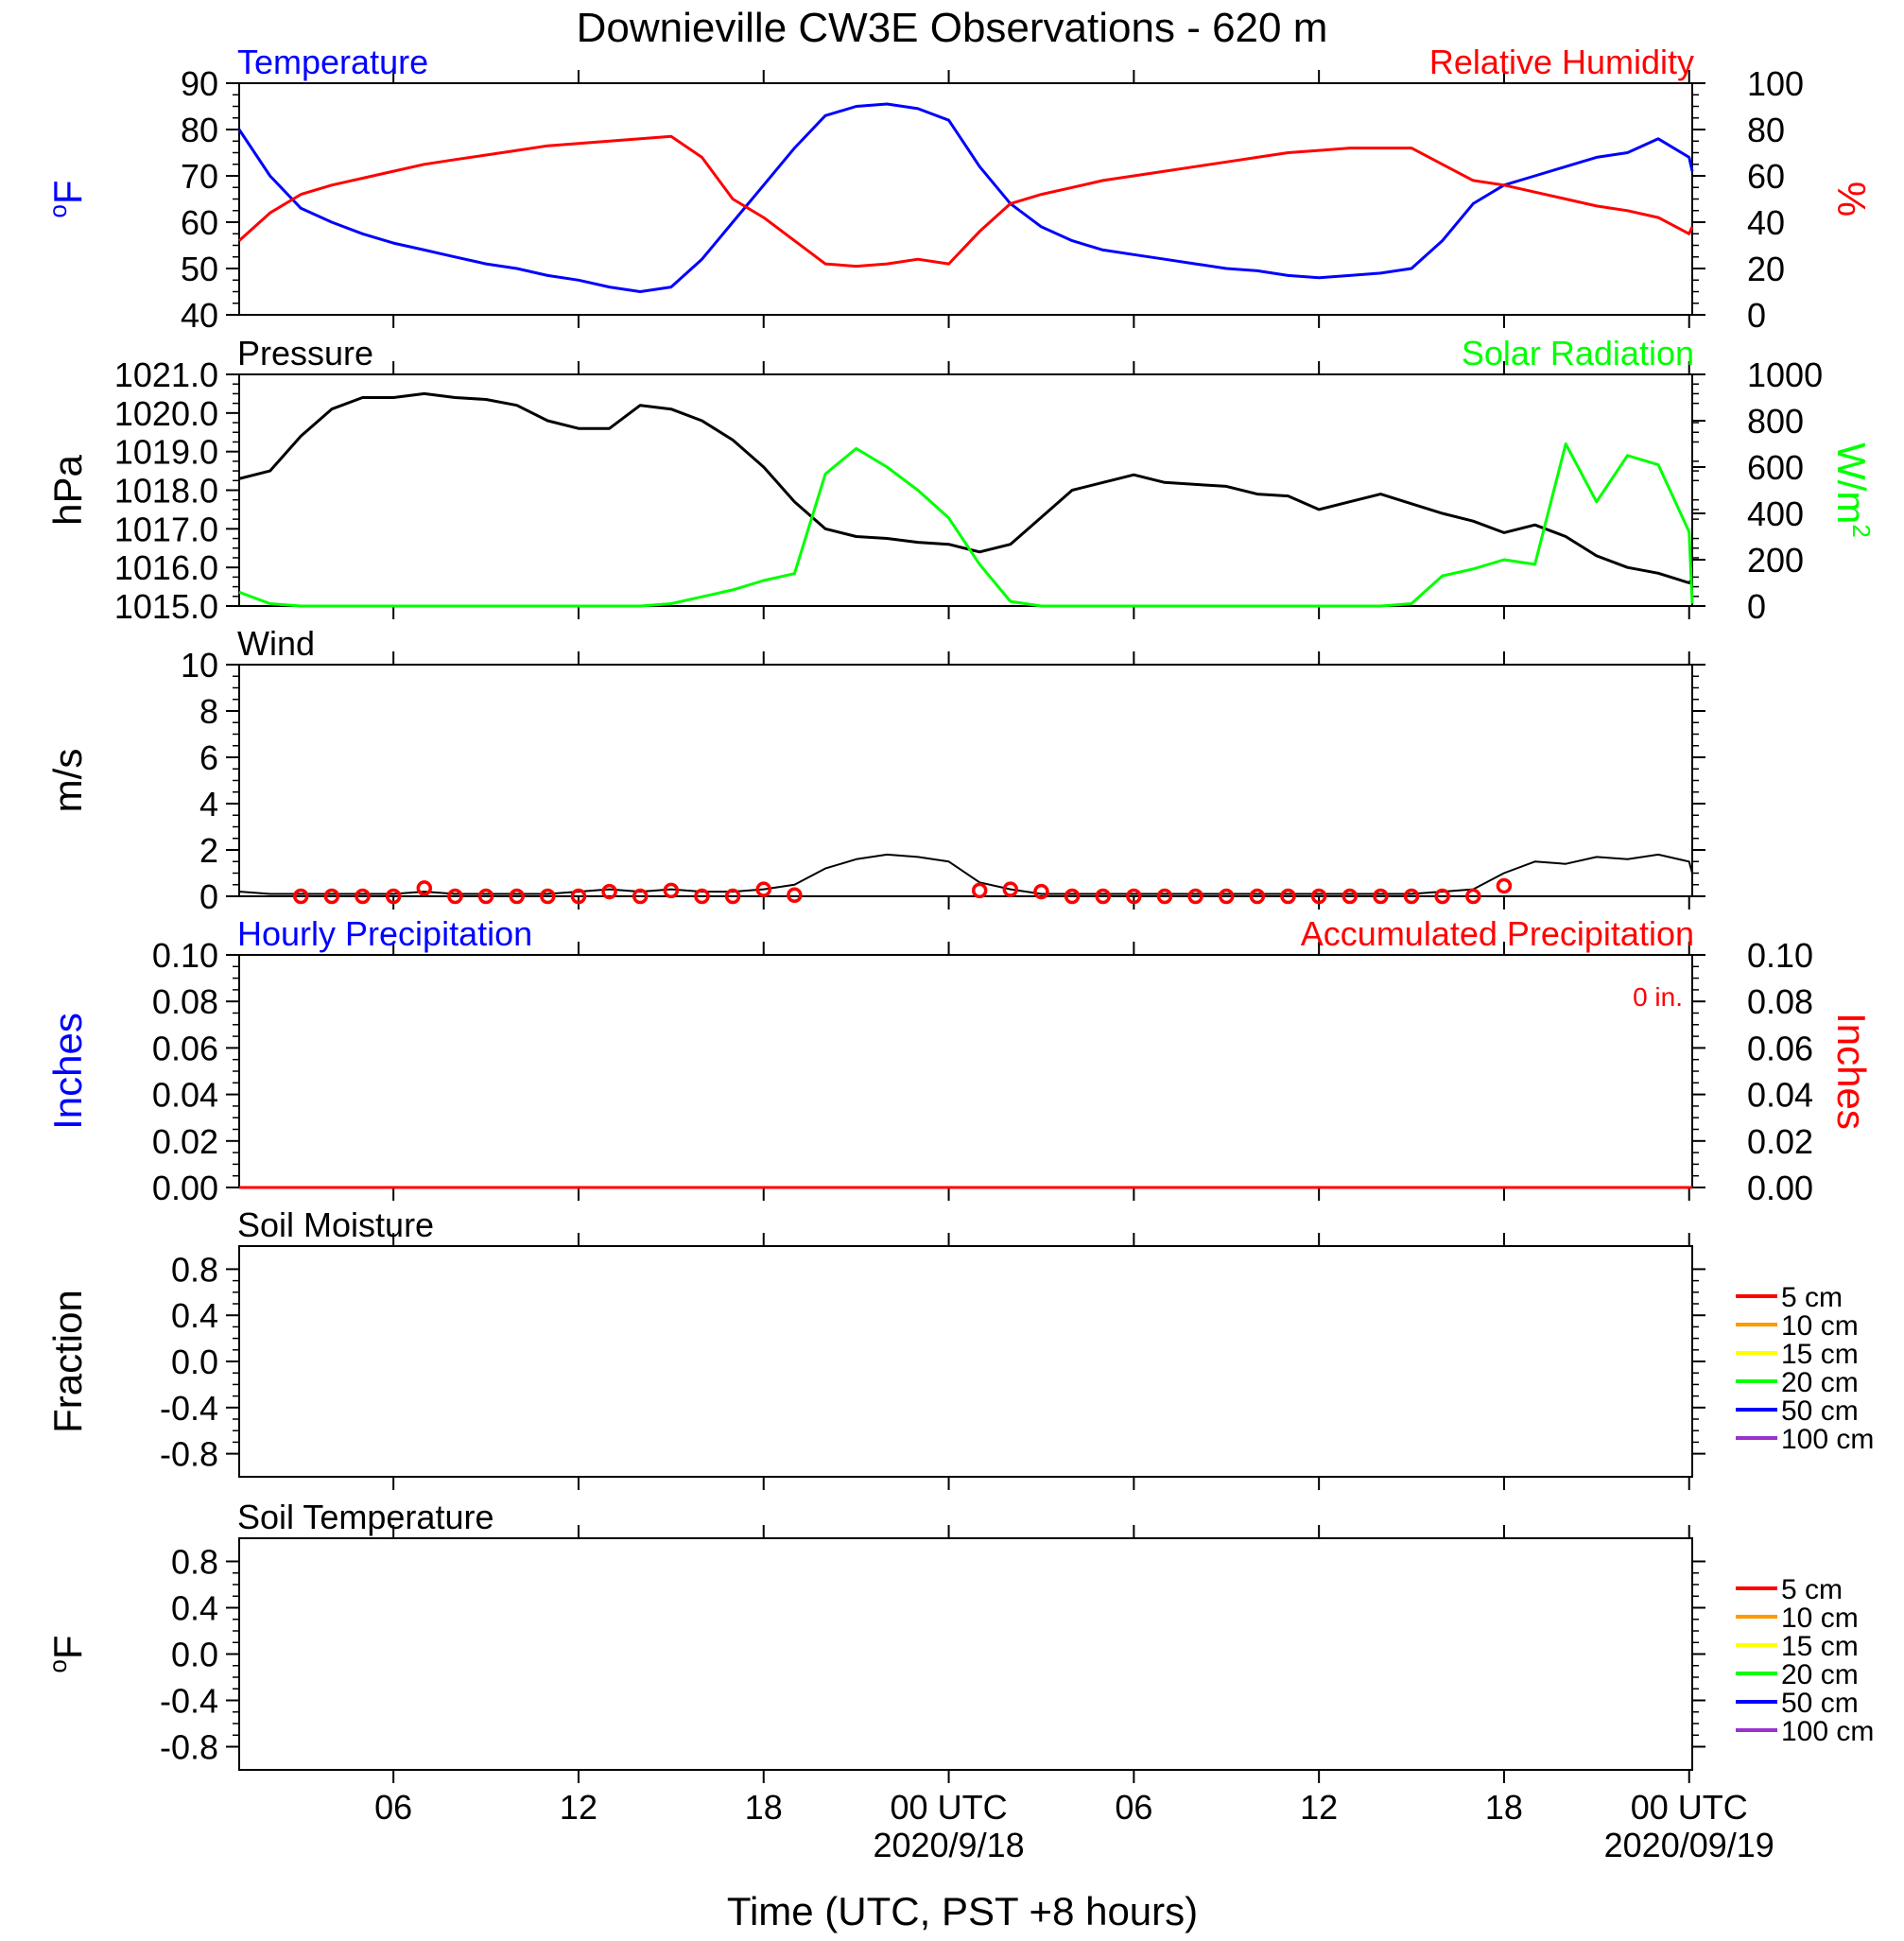 The width and height of the screenshot is (1904, 1941). Describe the element at coordinates (335, 1225) in the screenshot. I see `panel-4-title-left: Soil Moisture` at that location.